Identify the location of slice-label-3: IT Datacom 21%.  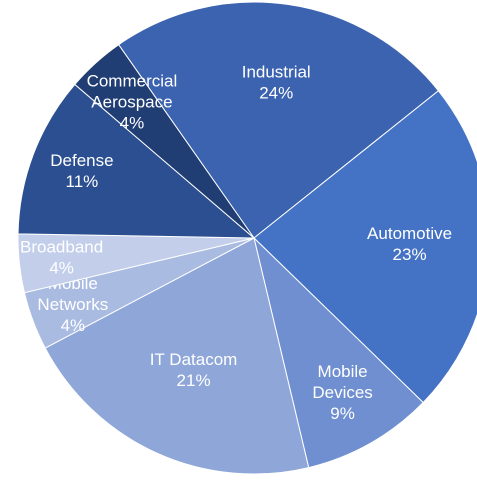
(194, 370).